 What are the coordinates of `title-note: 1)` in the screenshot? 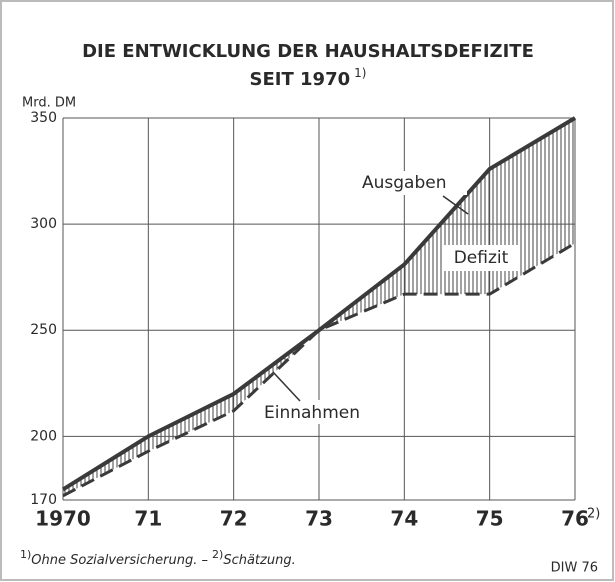 It's located at (360, 73).